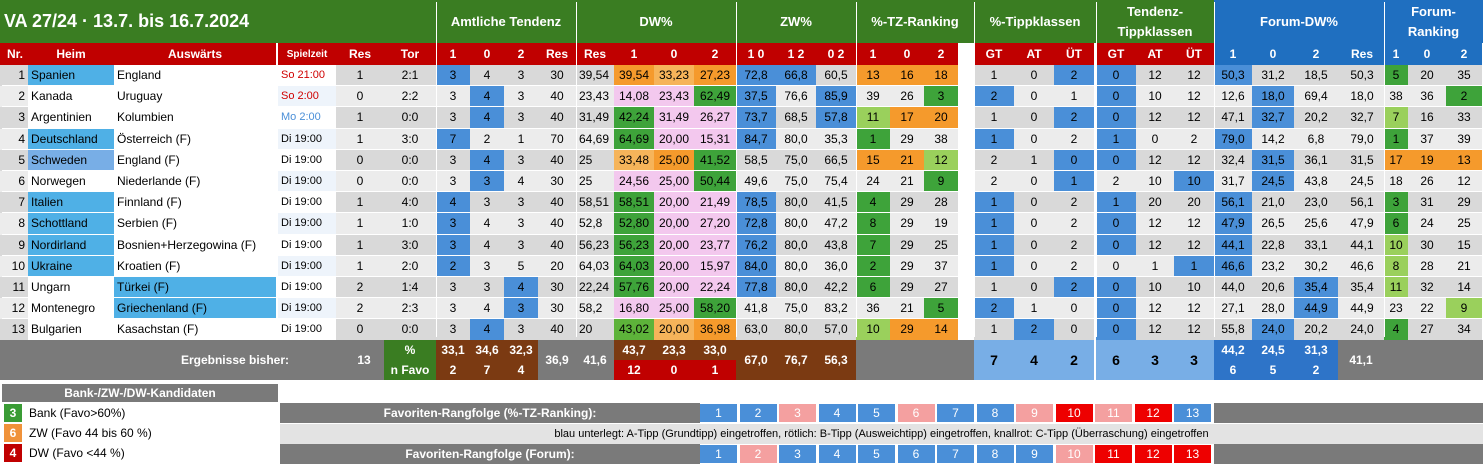  What do you see at coordinates (1273, 350) in the screenshot?
I see `summary-value: 24,5` at bounding box center [1273, 350].